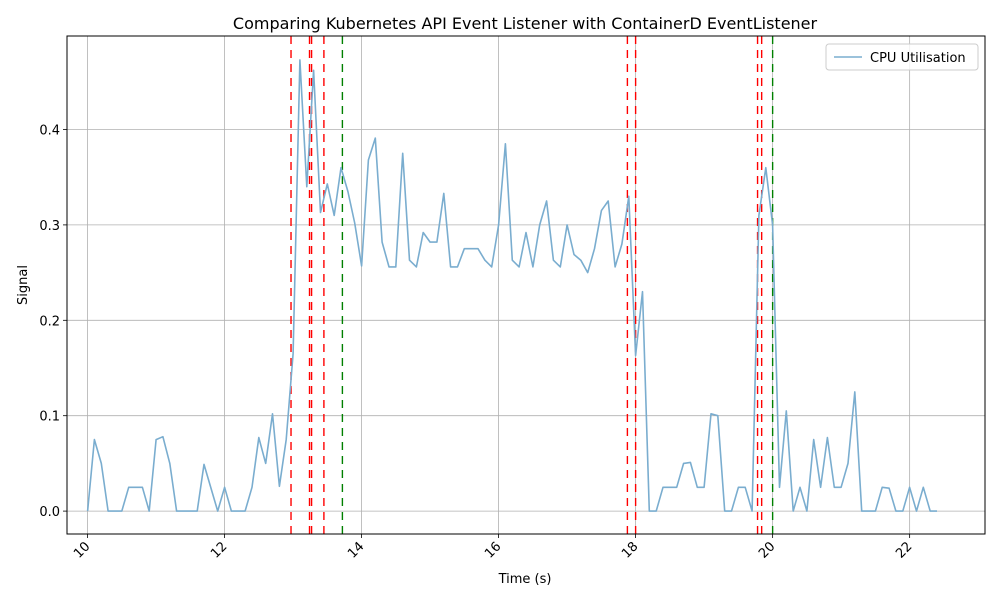 The image size is (1000, 600). Describe the element at coordinates (82, 550) in the screenshot. I see `x-tick-label: 10` at that location.